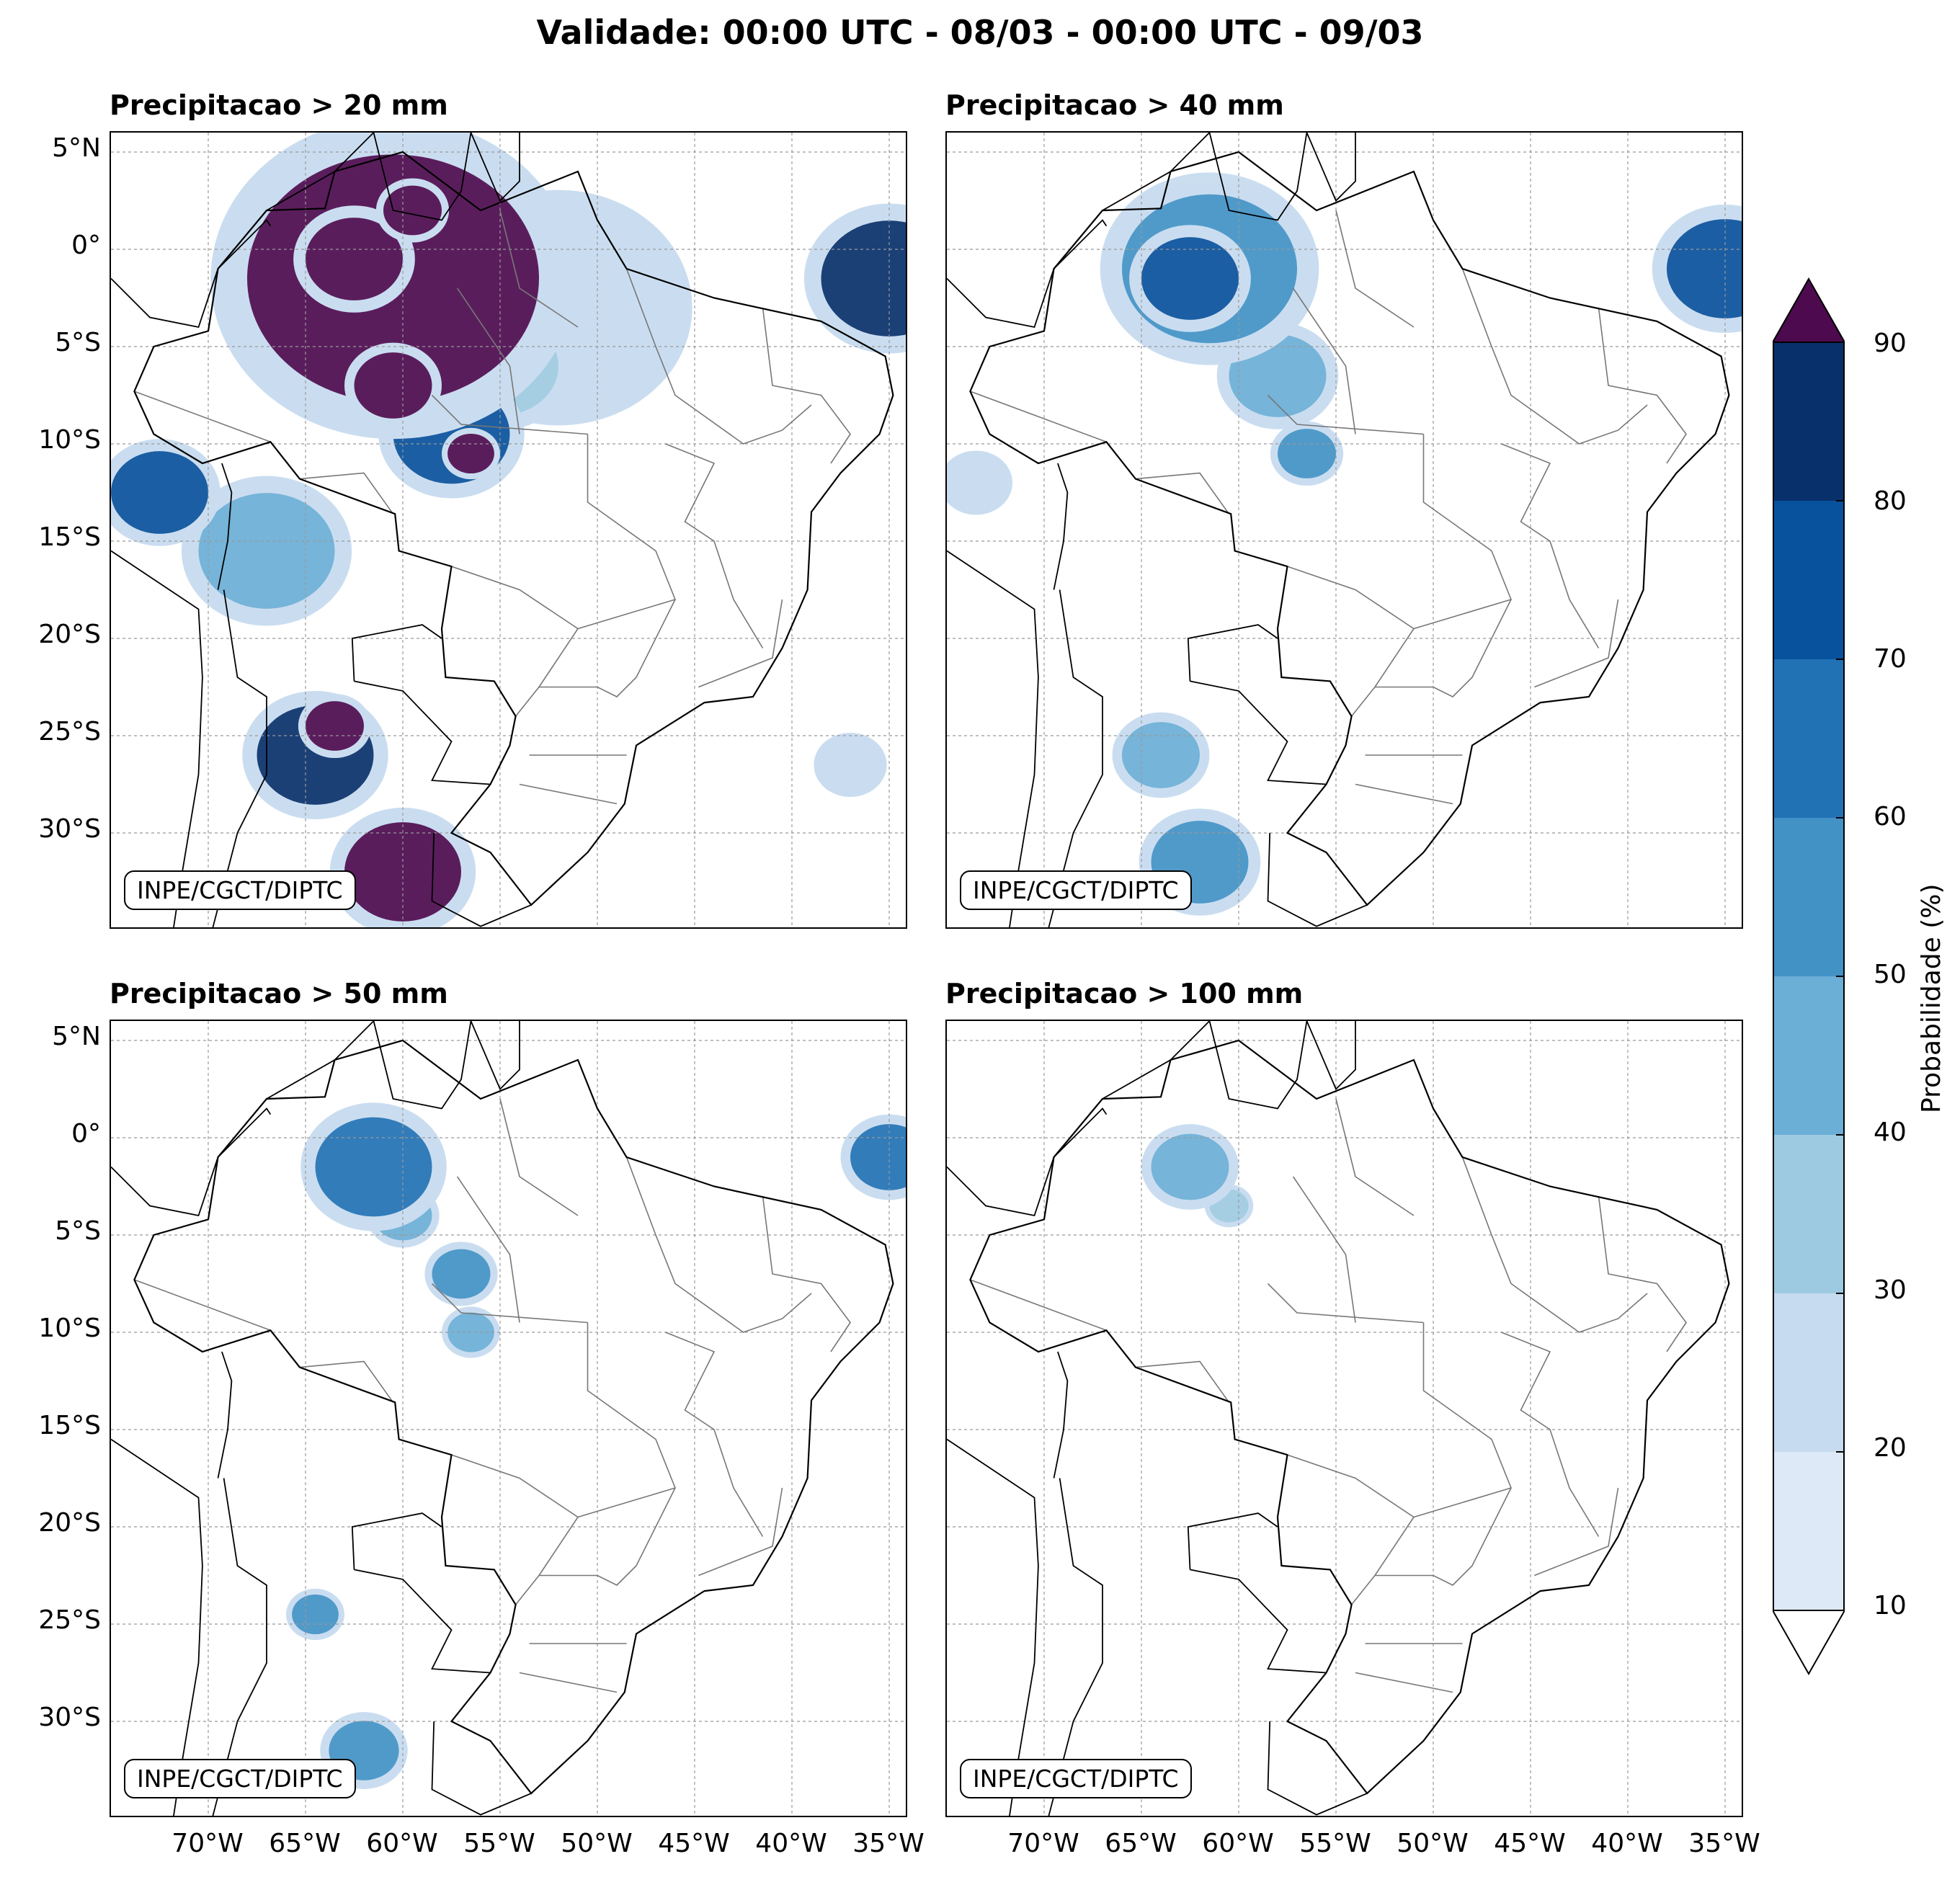  I want to click on lon-label: 35°W, so click(1724, 1844).